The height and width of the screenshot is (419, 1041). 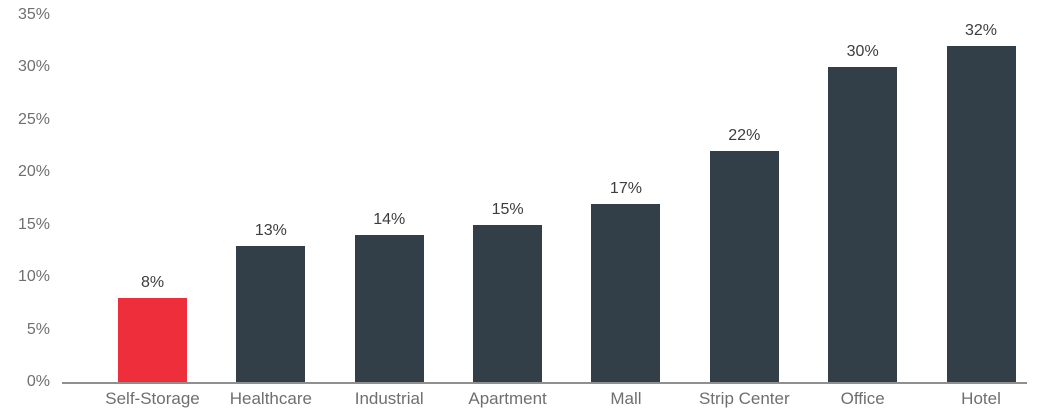 I want to click on y-tick-label: 25%, so click(x=33, y=119).